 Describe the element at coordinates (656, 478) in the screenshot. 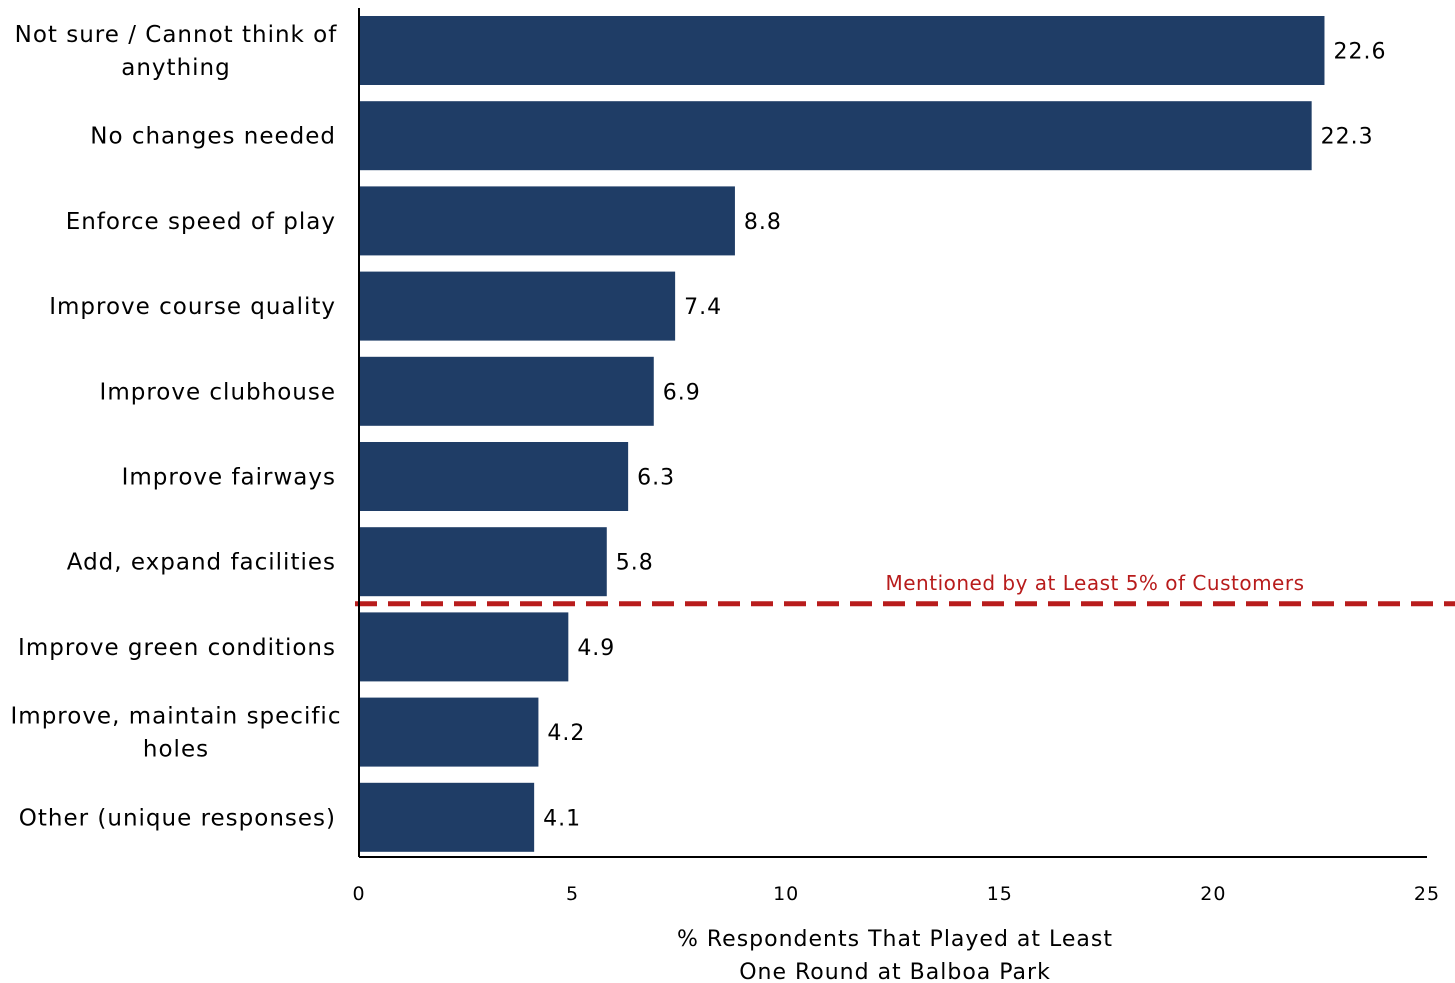

I see `value-label-6: 6.3` at that location.